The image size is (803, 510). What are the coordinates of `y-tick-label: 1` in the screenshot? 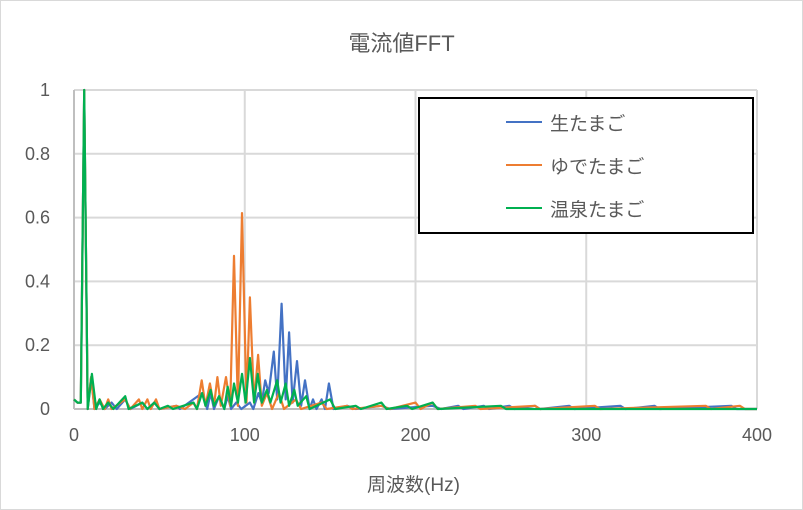 It's located at (45, 90).